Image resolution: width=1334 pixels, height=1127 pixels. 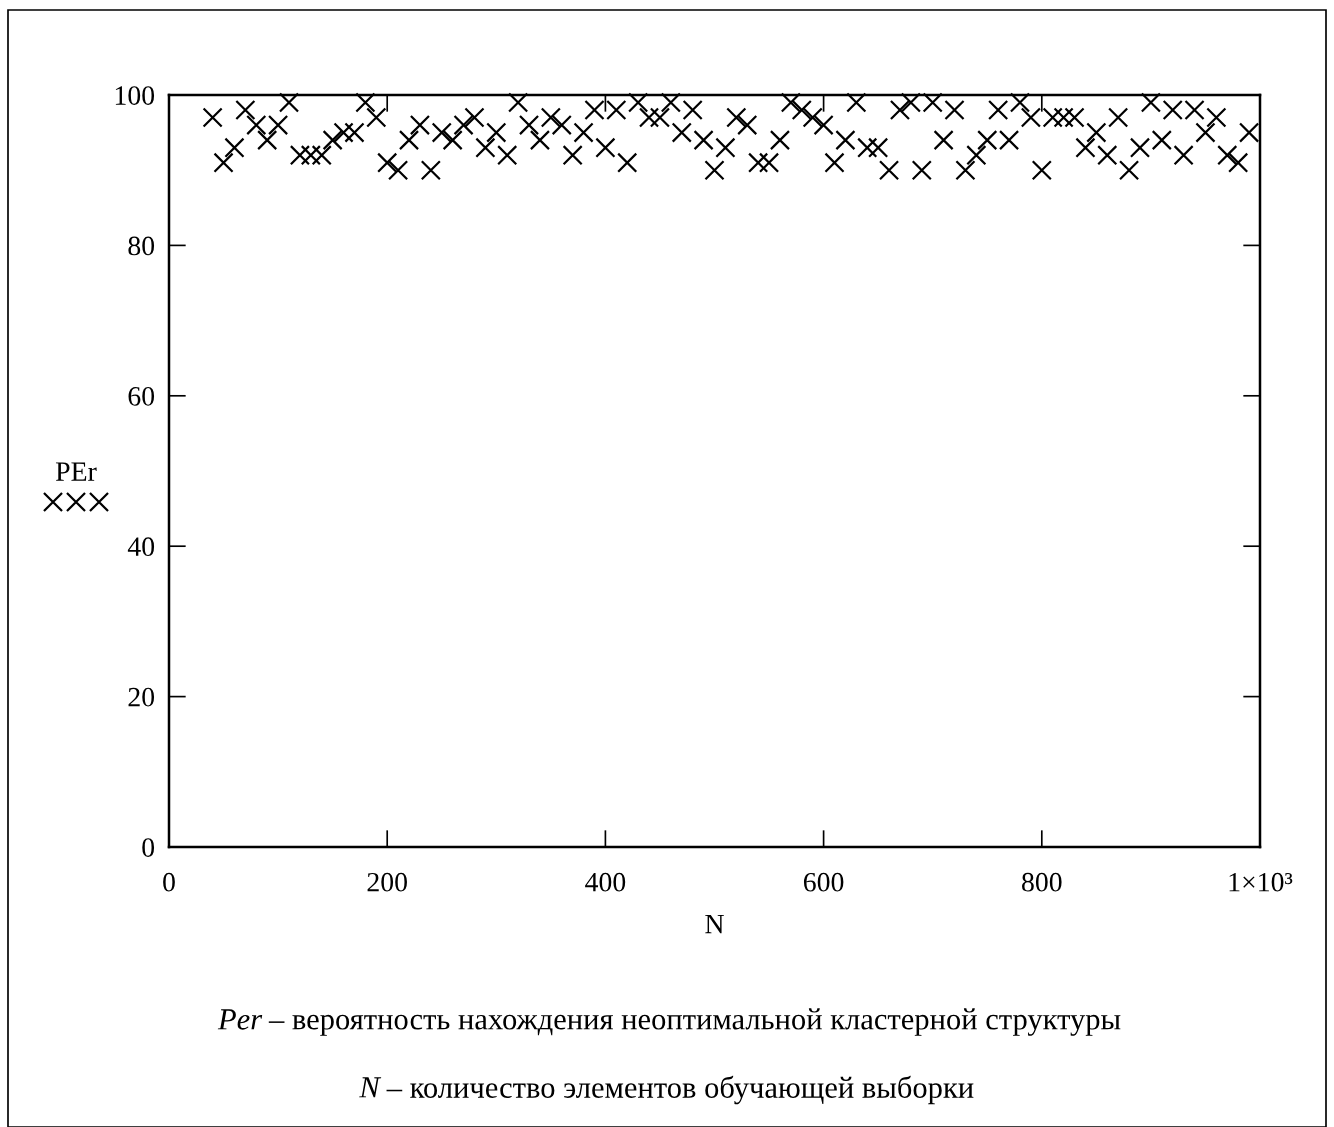 What do you see at coordinates (141, 547) in the screenshot?
I see `y-tick-label: 40` at bounding box center [141, 547].